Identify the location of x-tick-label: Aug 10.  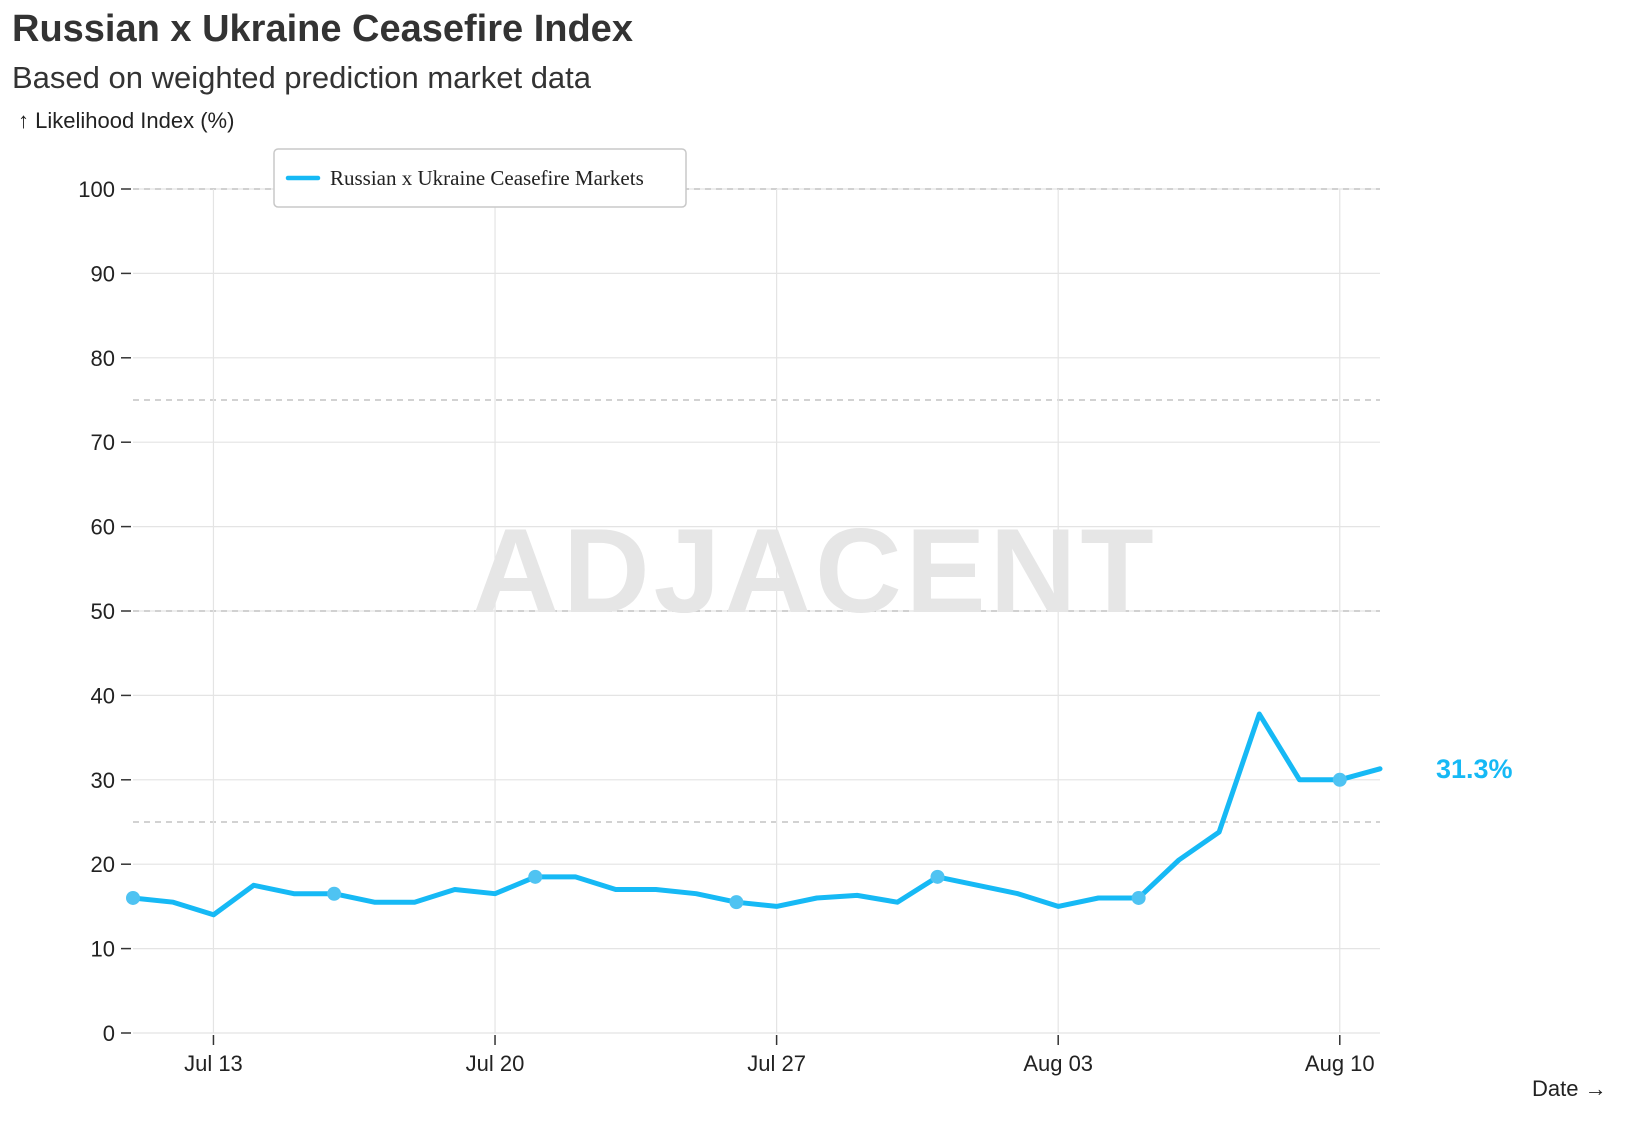
(1340, 1063).